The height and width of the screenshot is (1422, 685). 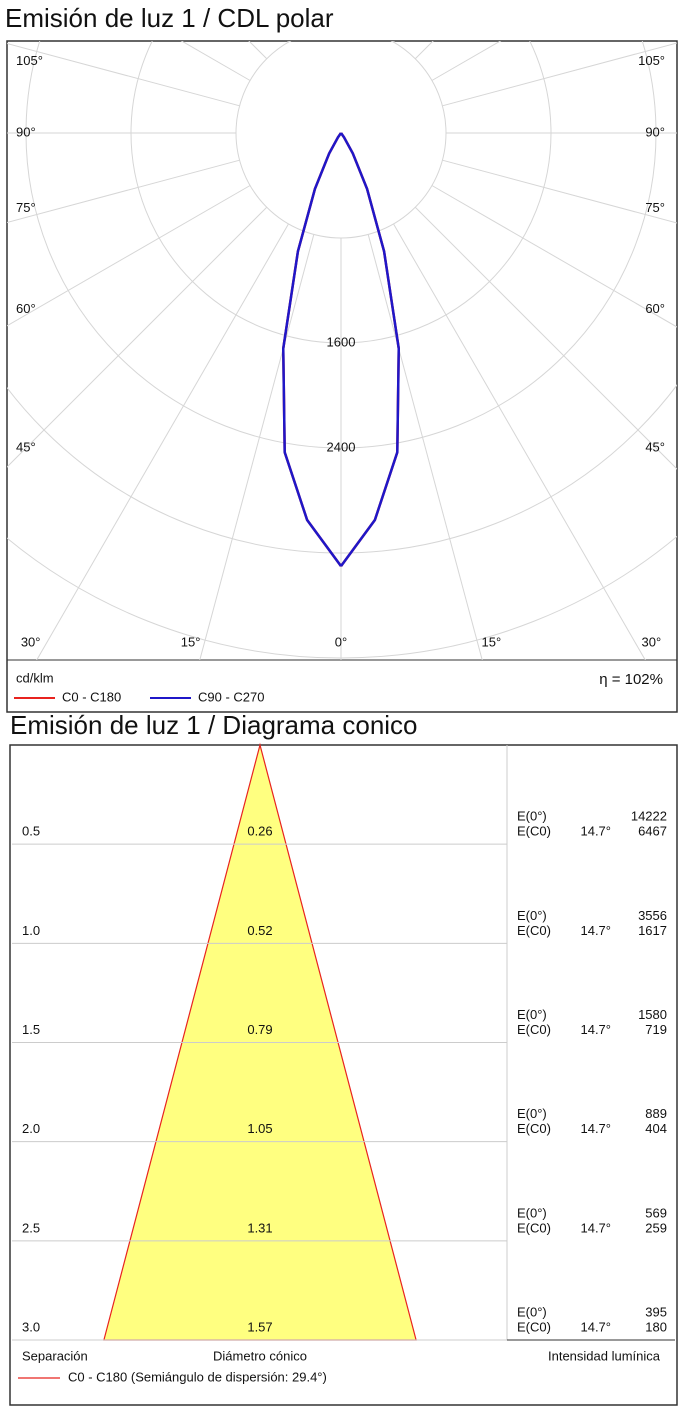 I want to click on e-edge: 1617, so click(x=652, y=930).